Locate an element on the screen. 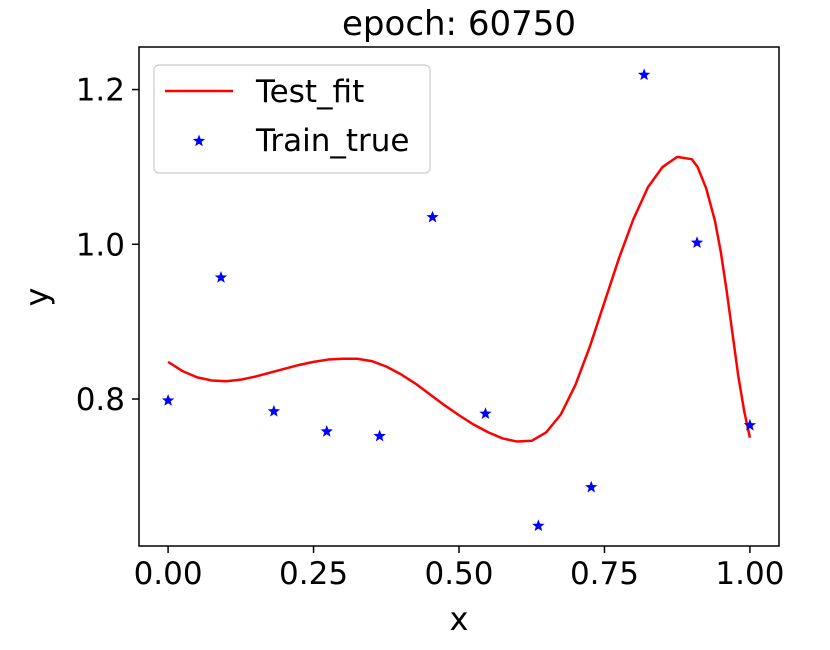 The height and width of the screenshot is (650, 830). legend-star-swatch is located at coordinates (199, 140).